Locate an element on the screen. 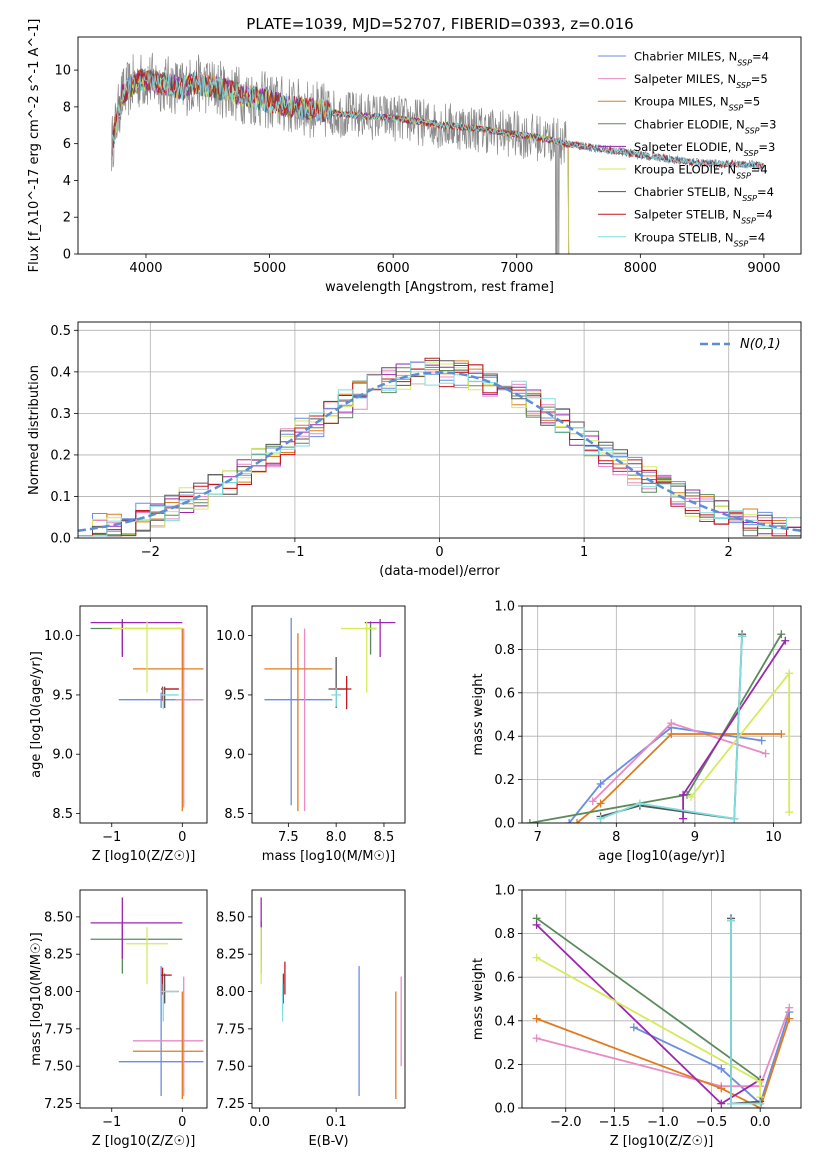  model-spectrum-line is located at coordinates (437, 120).